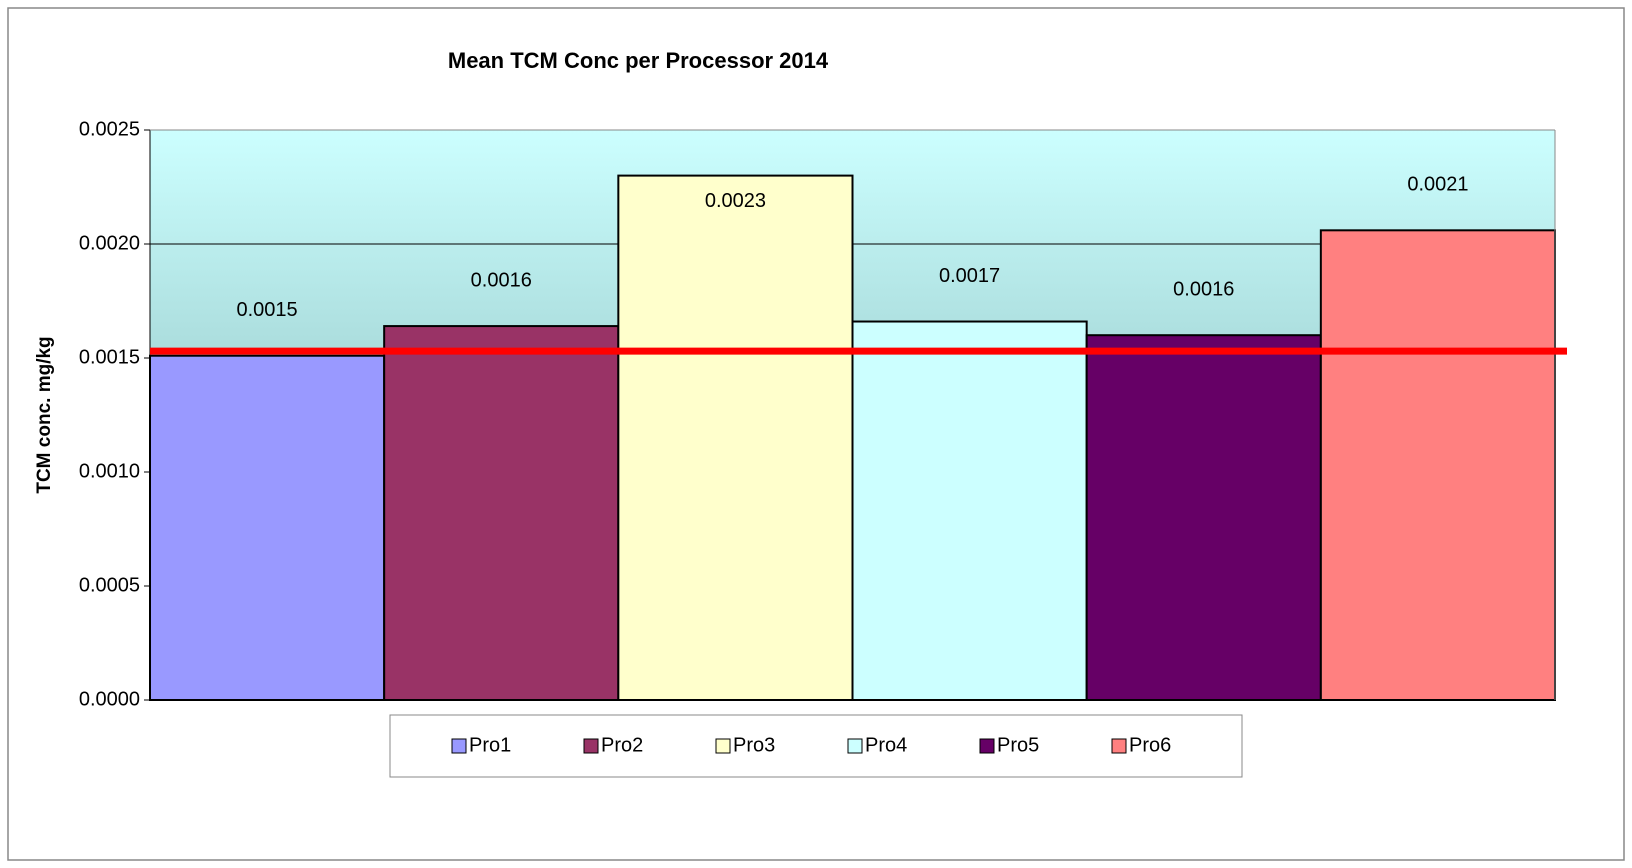  What do you see at coordinates (638, 60) in the screenshot?
I see `chart-title: Mean TCM Conc per Processor 2014` at bounding box center [638, 60].